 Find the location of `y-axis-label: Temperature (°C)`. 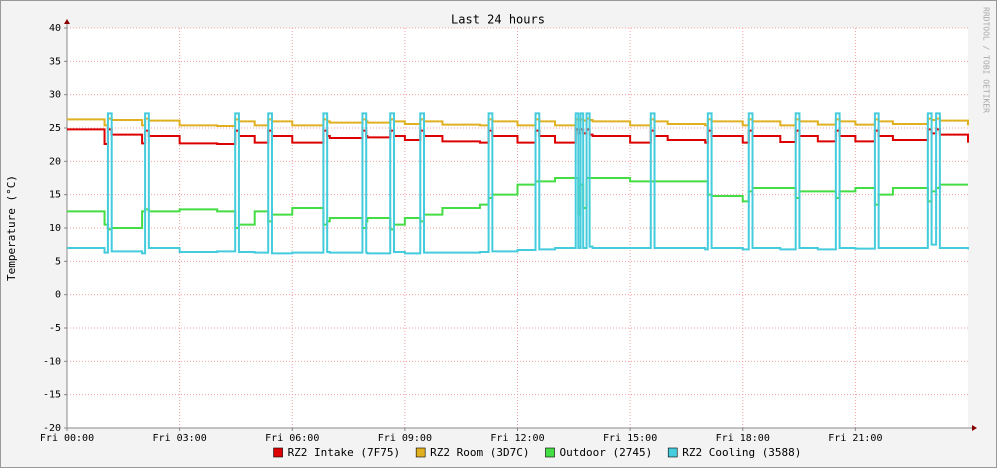

y-axis-label: Temperature (°C) is located at coordinates (11, 228).